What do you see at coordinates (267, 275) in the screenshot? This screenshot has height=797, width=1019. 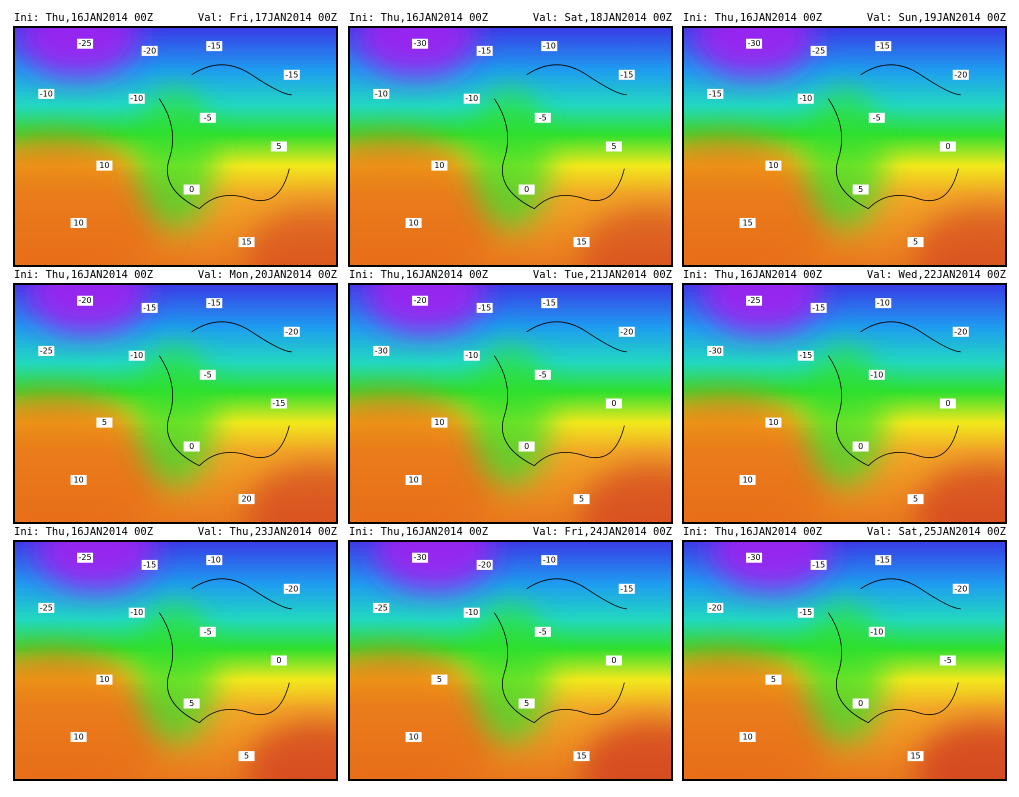 I see `valid-time: Val: Mon,20JAN2014 00Z` at bounding box center [267, 275].